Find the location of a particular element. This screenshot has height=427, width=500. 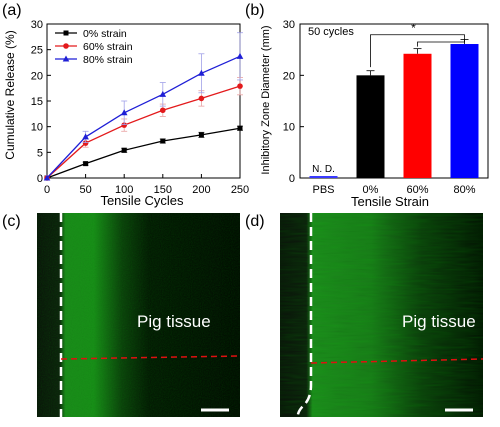

chart-b-ytick-label: 20 is located at coordinates (289, 76).